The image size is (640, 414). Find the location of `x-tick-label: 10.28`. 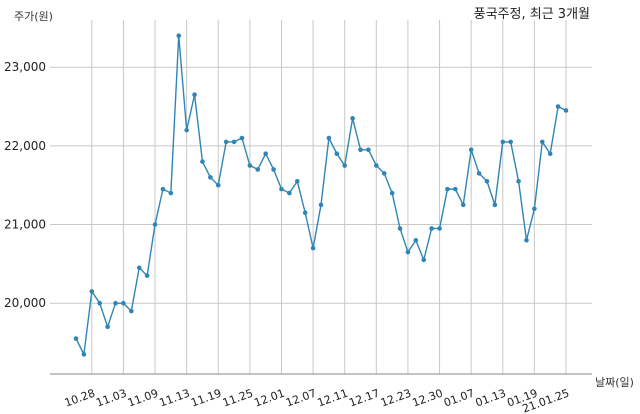

x-tick-label: 10.28 is located at coordinates (80, 398).